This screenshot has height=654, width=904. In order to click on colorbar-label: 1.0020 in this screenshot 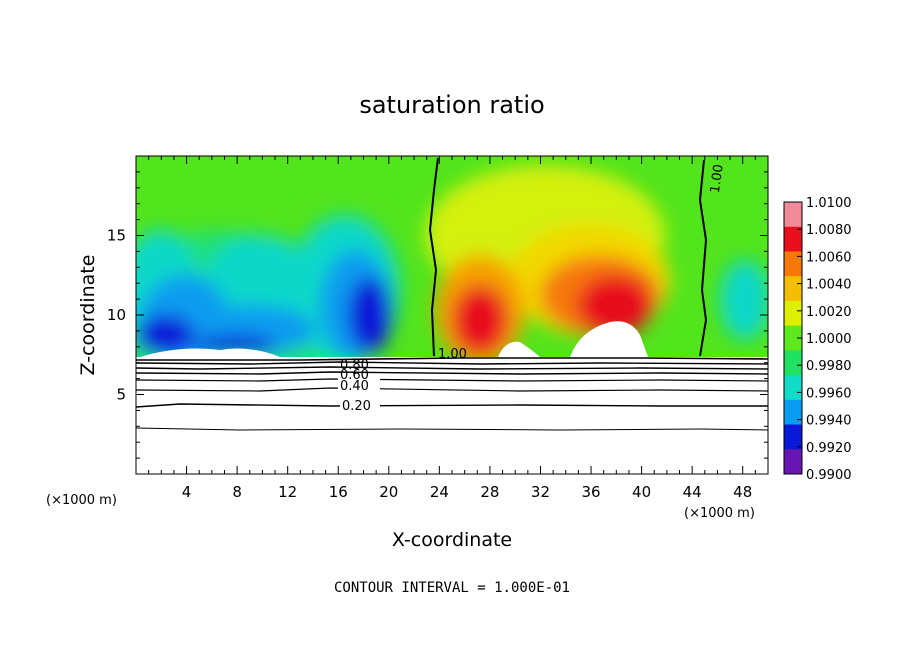, I will do `click(829, 312)`.